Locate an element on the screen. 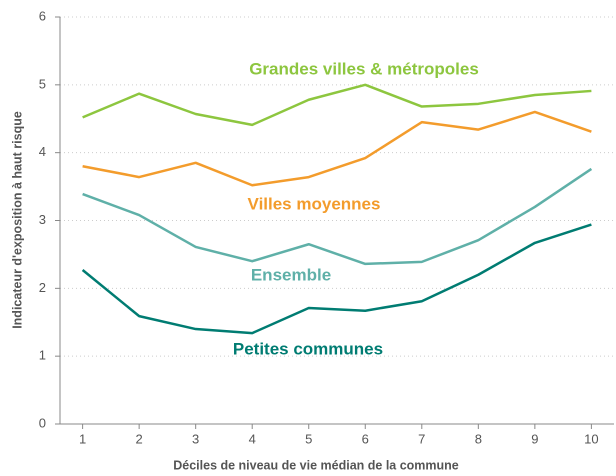 The width and height of the screenshot is (616, 476). x-tick-label: 1 is located at coordinates (82, 438).